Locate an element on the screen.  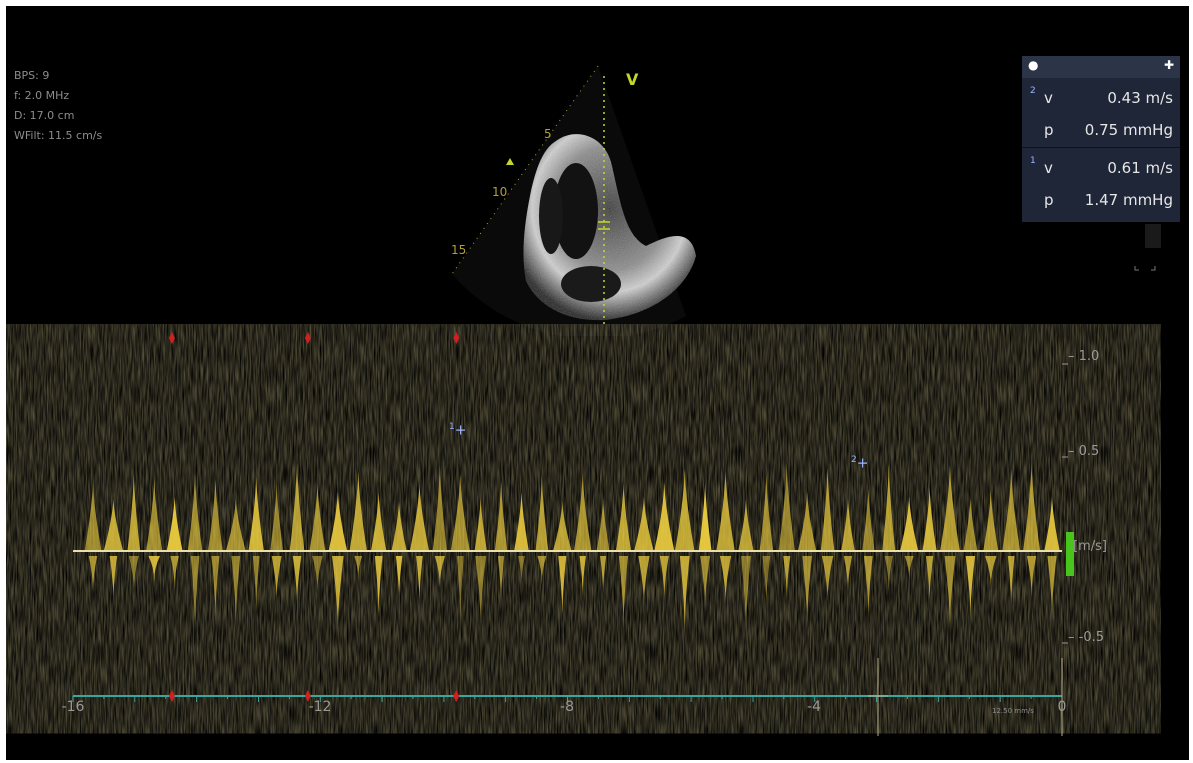
time-tick-neg8: -8 is located at coordinates (567, 707).